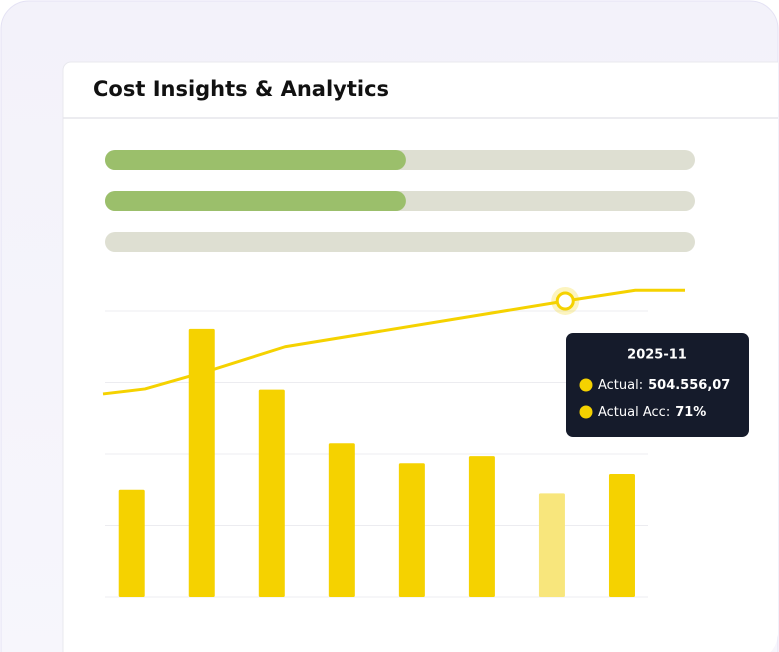 Image resolution: width=779 pixels, height=652 pixels. I want to click on tooltip: 2025-11 Actual: 504.556,07 Actual Acc: 71%, so click(657, 385).